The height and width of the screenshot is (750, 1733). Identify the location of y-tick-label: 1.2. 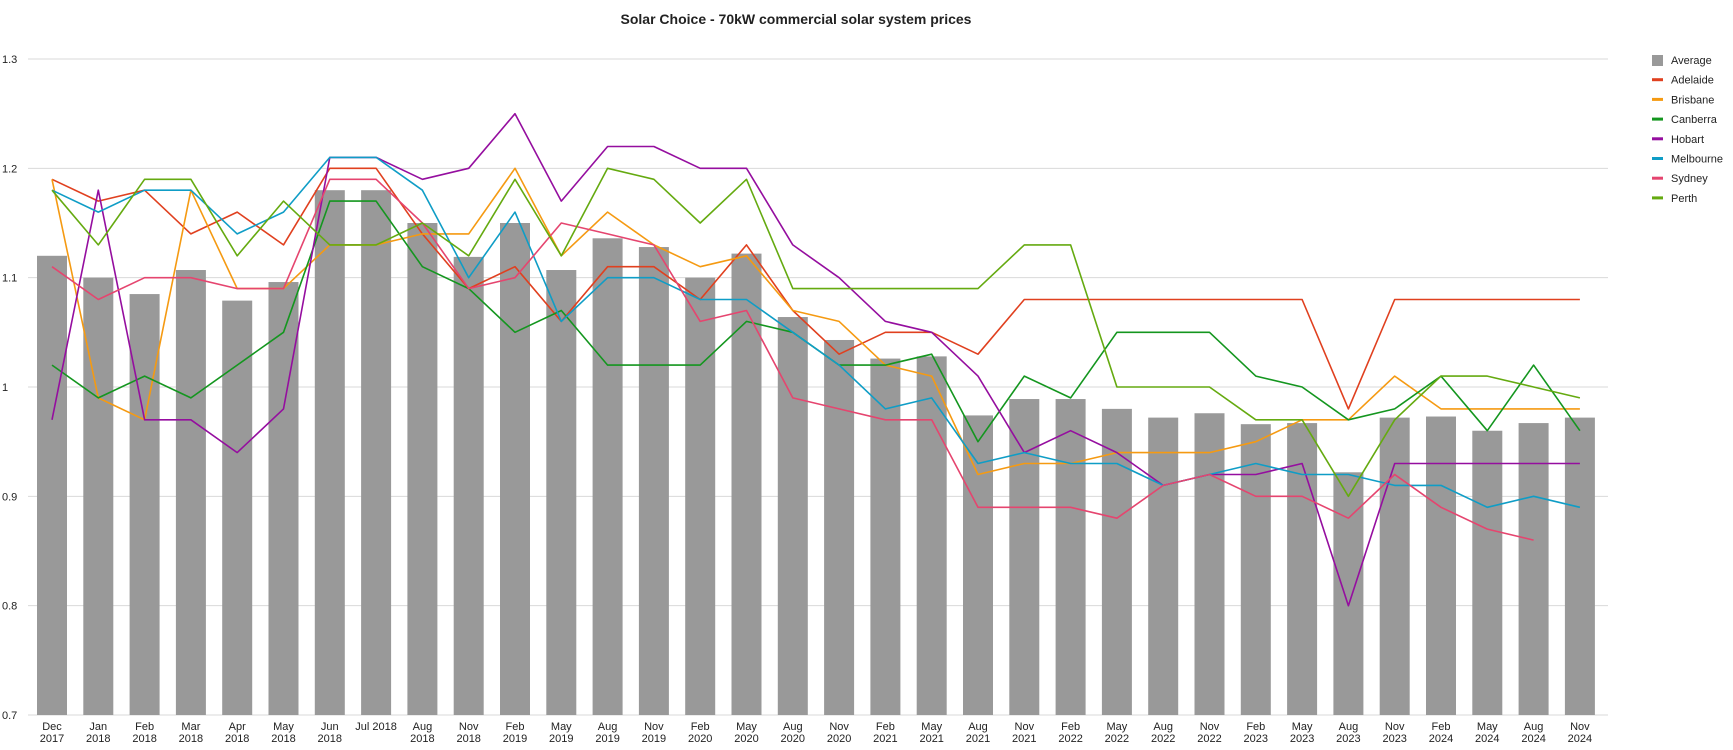
(9, 169).